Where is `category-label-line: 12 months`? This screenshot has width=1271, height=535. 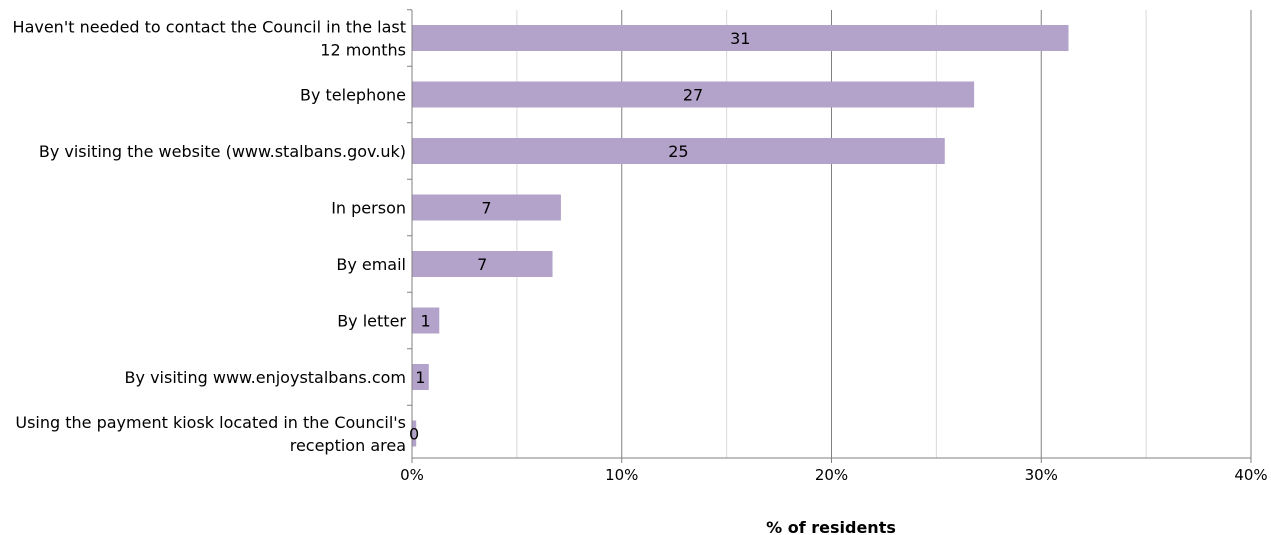 category-label-line: 12 months is located at coordinates (363, 50).